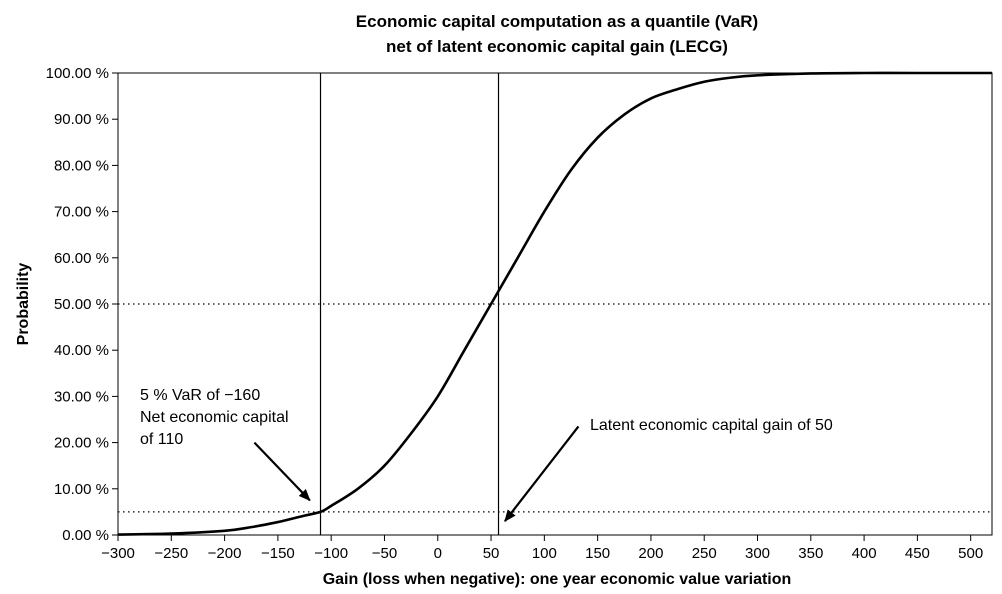 This screenshot has height=594, width=1002. Describe the element at coordinates (491, 553) in the screenshot. I see `x-tick-label: 50` at that location.